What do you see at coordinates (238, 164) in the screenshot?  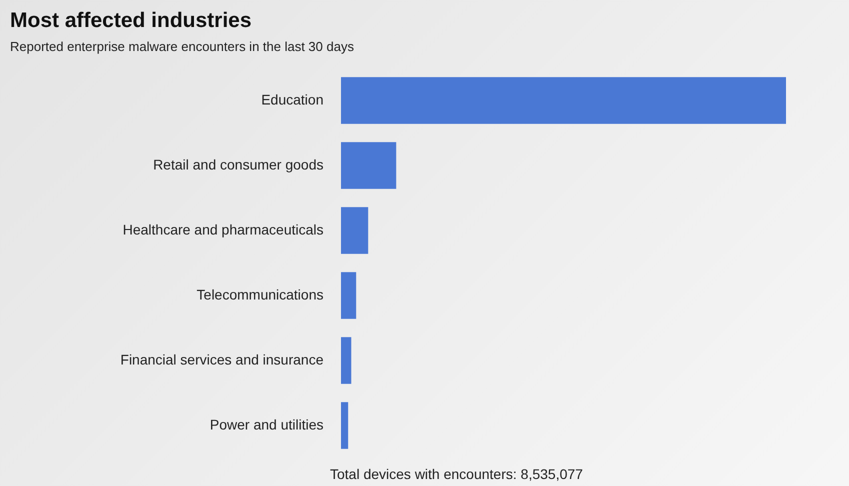 I see `y-tick-label: Retail and consumer goods` at bounding box center [238, 164].